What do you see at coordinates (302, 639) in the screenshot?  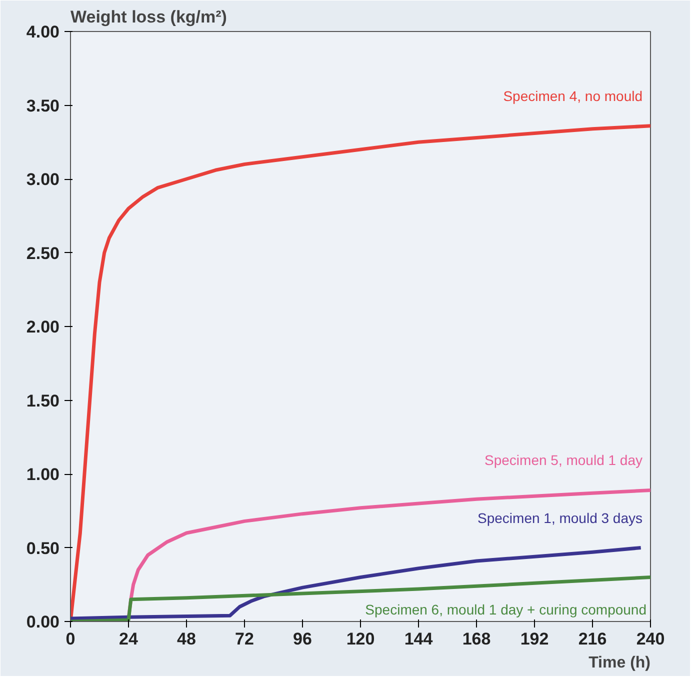 I see `x-tick-label: 96` at bounding box center [302, 639].